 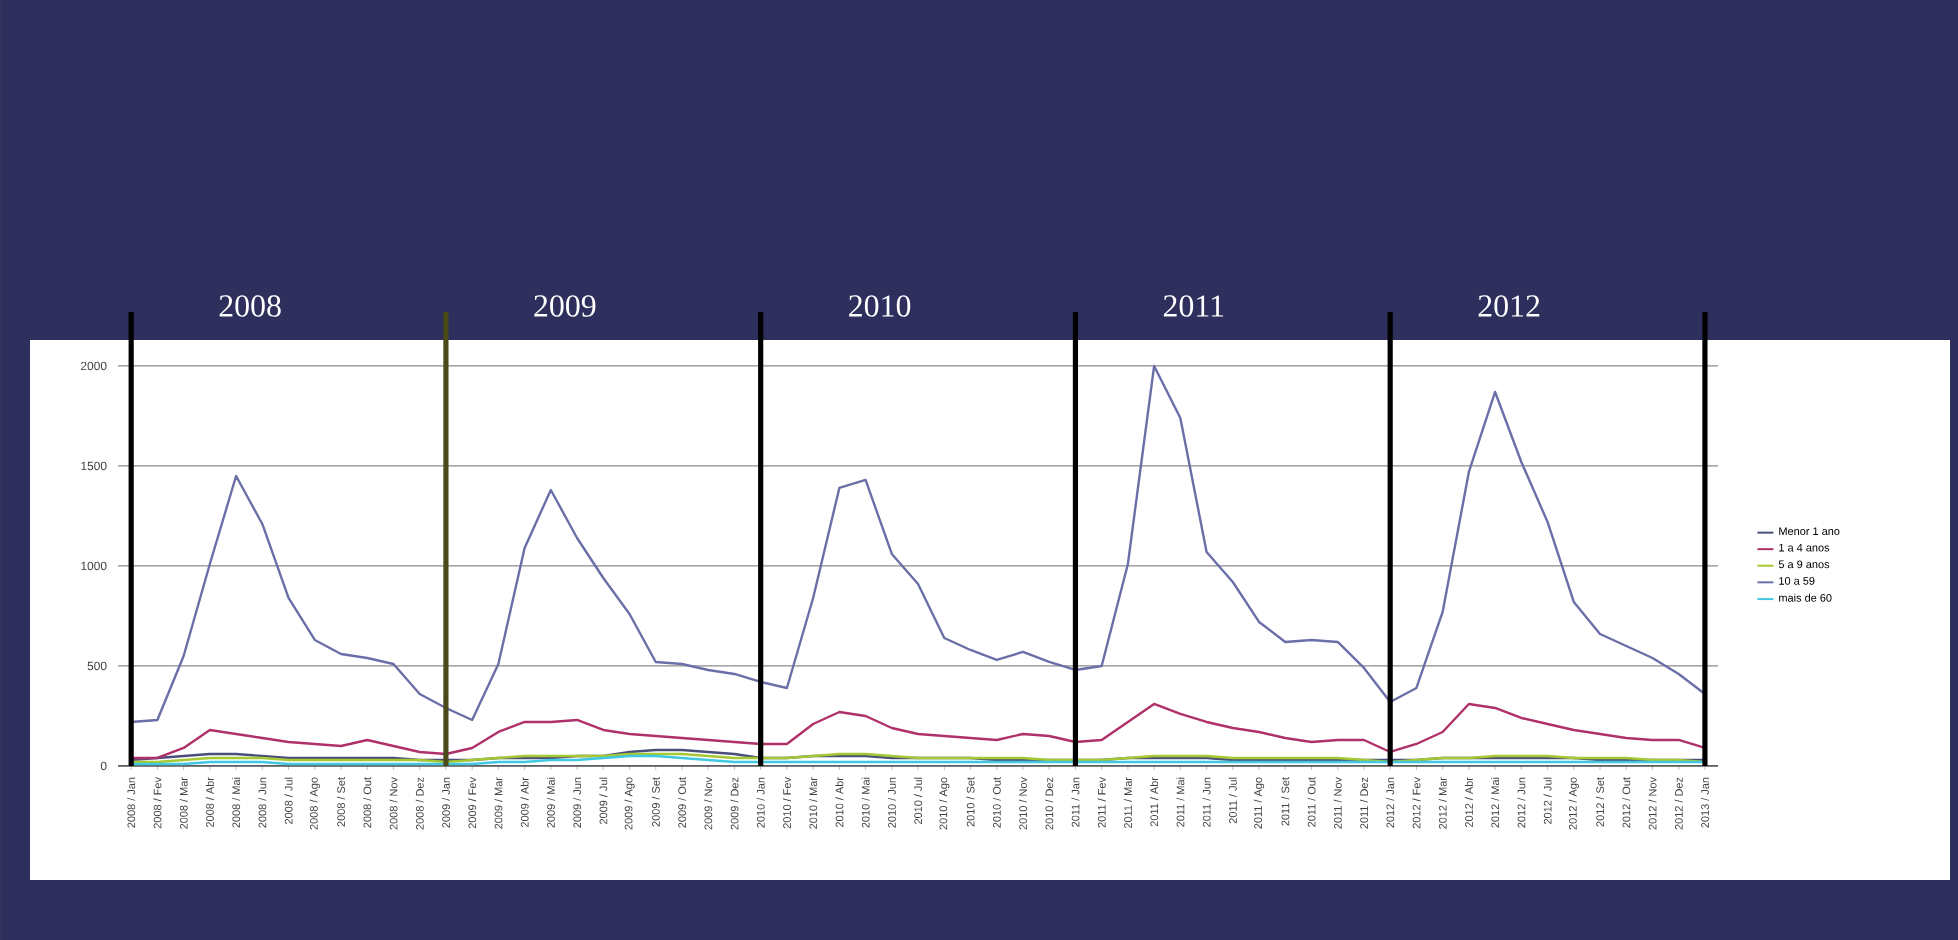 What do you see at coordinates (250, 306) in the screenshot?
I see `ref-line-label: 2008` at bounding box center [250, 306].